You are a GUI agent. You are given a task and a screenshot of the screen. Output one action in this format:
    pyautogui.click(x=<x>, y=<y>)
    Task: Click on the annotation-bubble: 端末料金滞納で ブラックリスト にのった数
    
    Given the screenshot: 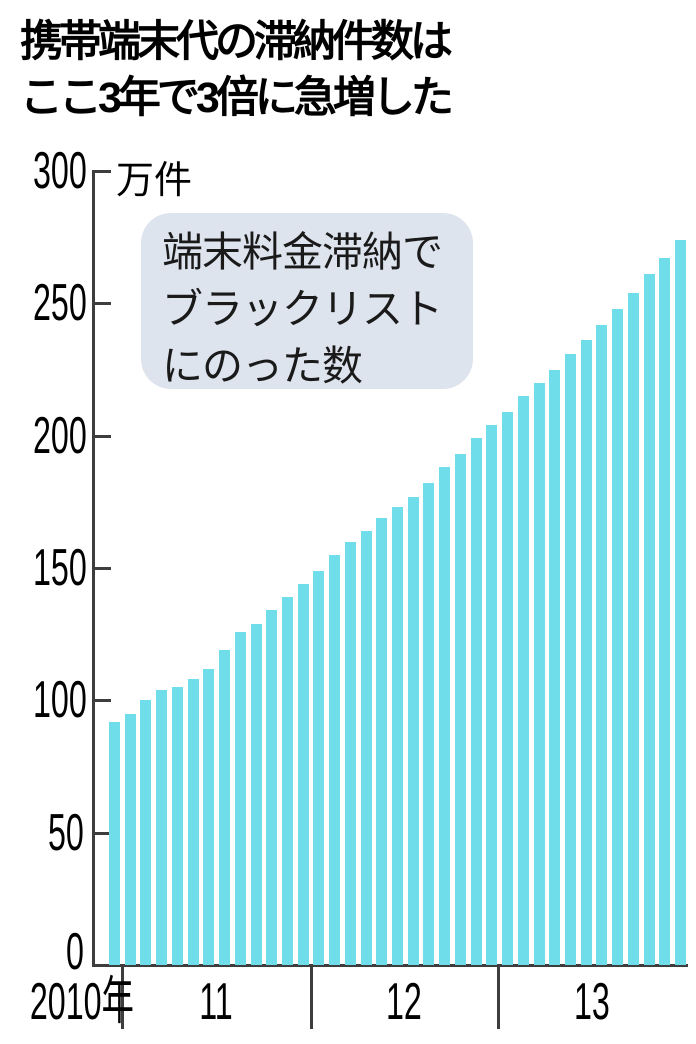 What is the action you would take?
    pyautogui.click(x=307, y=301)
    